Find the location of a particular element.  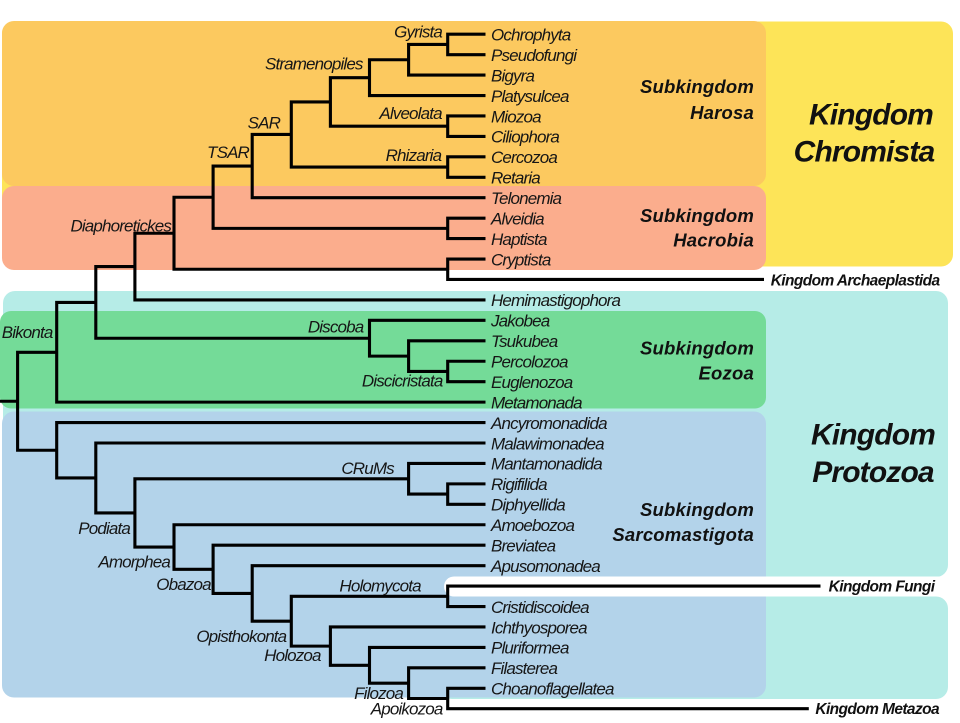

svg-text: SAR is located at coordinates (264, 122).